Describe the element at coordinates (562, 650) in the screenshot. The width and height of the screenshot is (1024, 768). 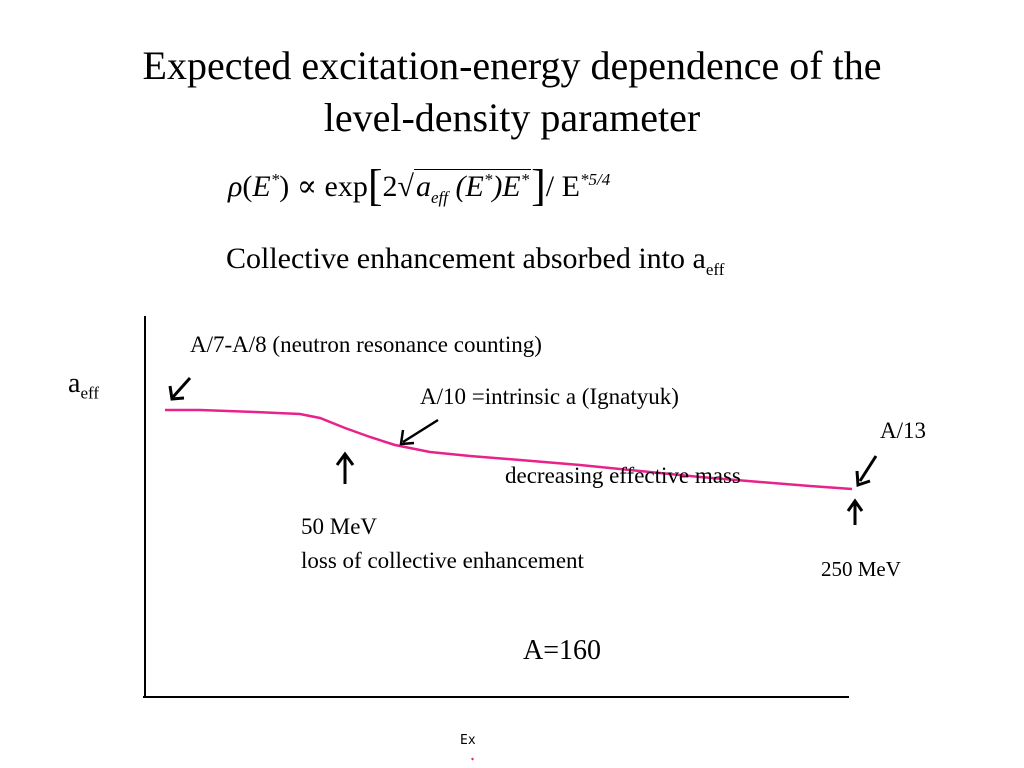
I see `annotation-mass: A=160` at that location.